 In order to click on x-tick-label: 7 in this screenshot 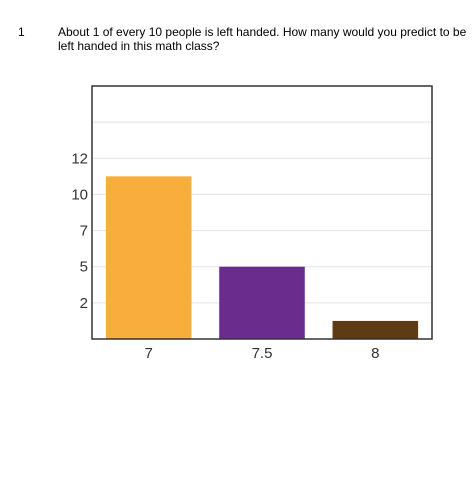, I will do `click(148, 353)`.